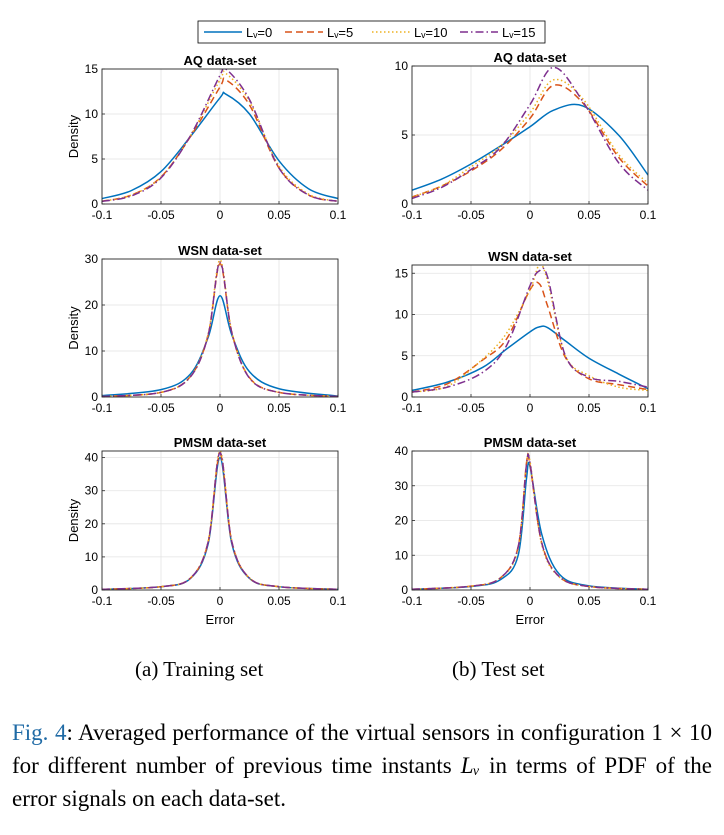 The height and width of the screenshot is (835, 724). Describe the element at coordinates (221, 60) in the screenshot. I see `panel-title: AQ data-set` at that location.